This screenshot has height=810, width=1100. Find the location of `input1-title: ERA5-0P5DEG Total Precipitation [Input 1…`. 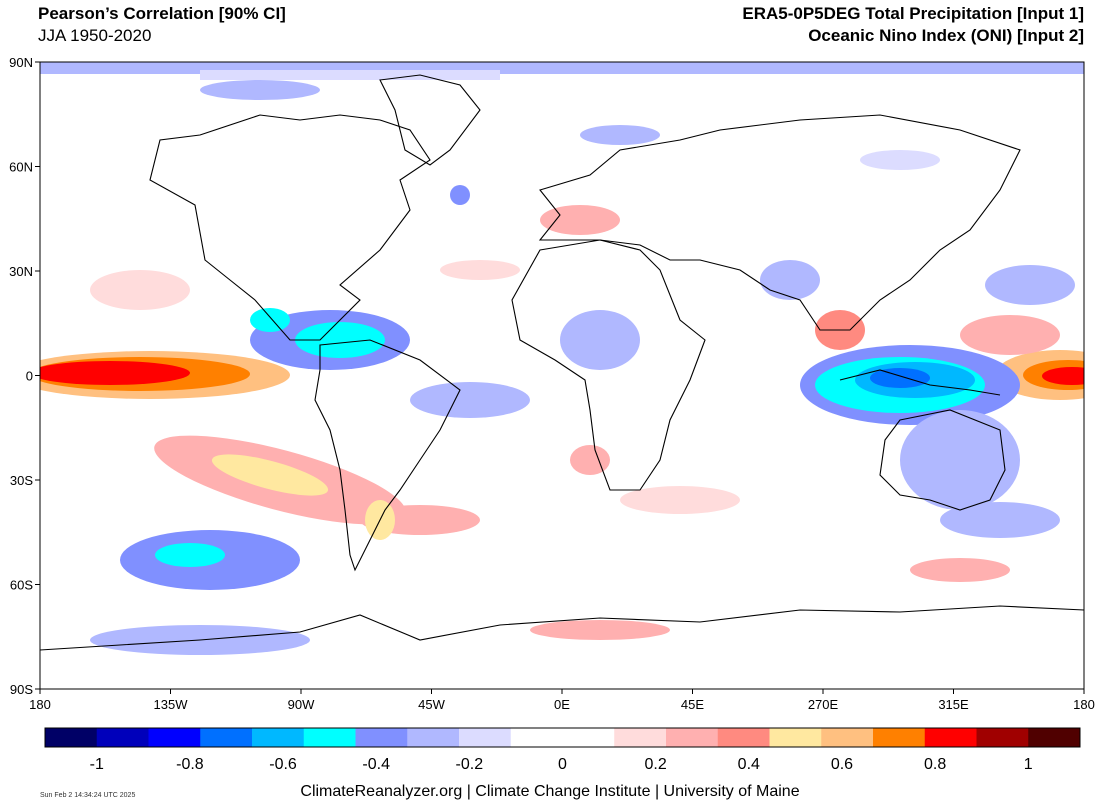

input1-title: ERA5-0P5DEG Total Precipitation [Input 1… is located at coordinates (913, 13).